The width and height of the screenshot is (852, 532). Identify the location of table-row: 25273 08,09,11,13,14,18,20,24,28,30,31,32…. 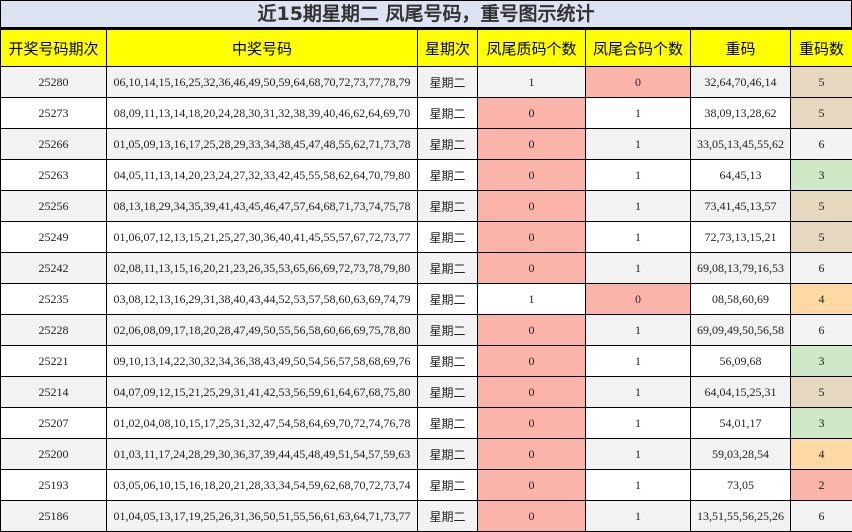
(426, 113).